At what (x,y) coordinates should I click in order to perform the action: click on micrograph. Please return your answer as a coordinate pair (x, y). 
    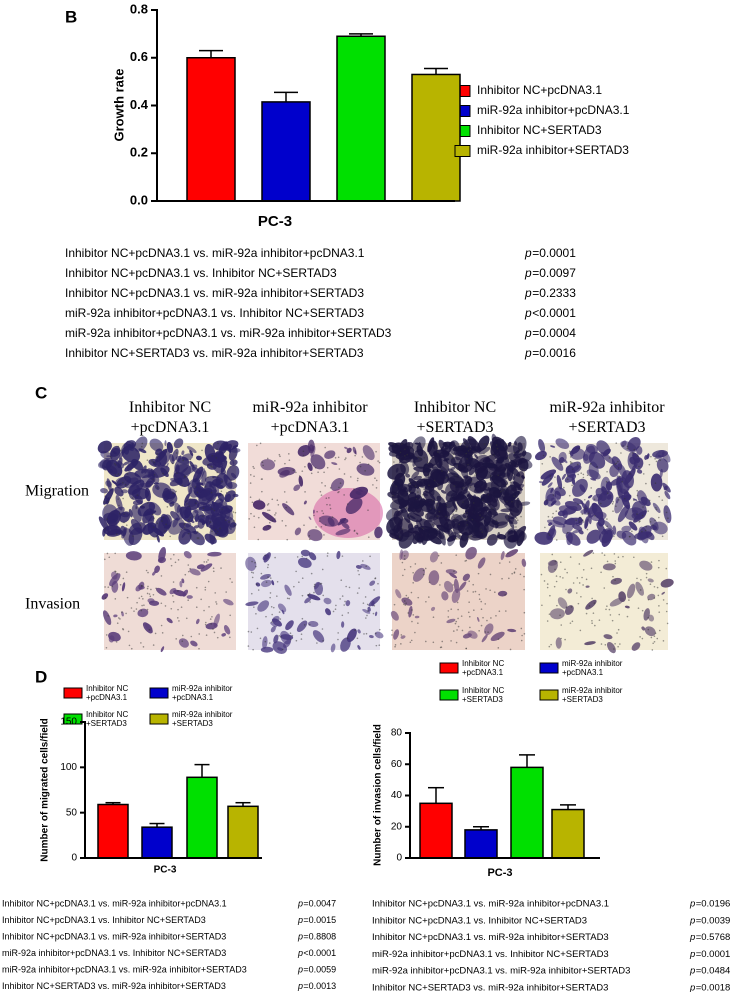
    Looking at the image, I should click on (169, 491).